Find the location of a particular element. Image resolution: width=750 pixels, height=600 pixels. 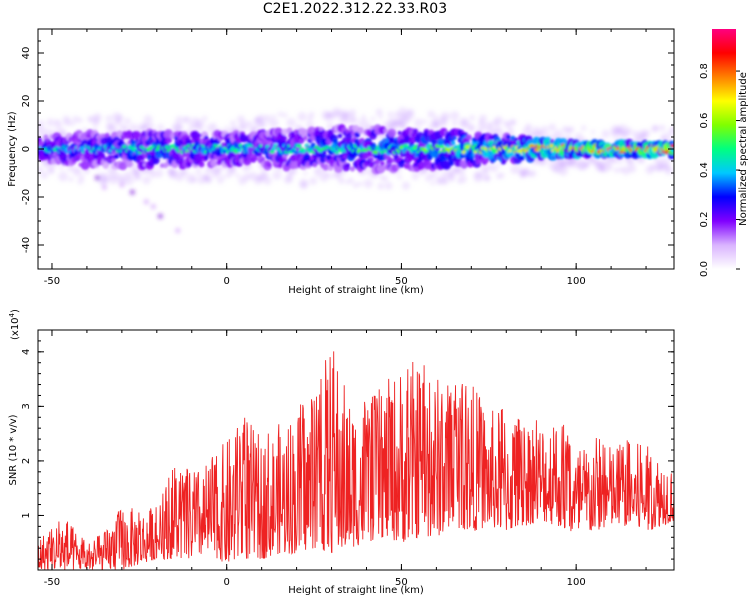

snr-y-tick-label: 1 is located at coordinates (26, 515).